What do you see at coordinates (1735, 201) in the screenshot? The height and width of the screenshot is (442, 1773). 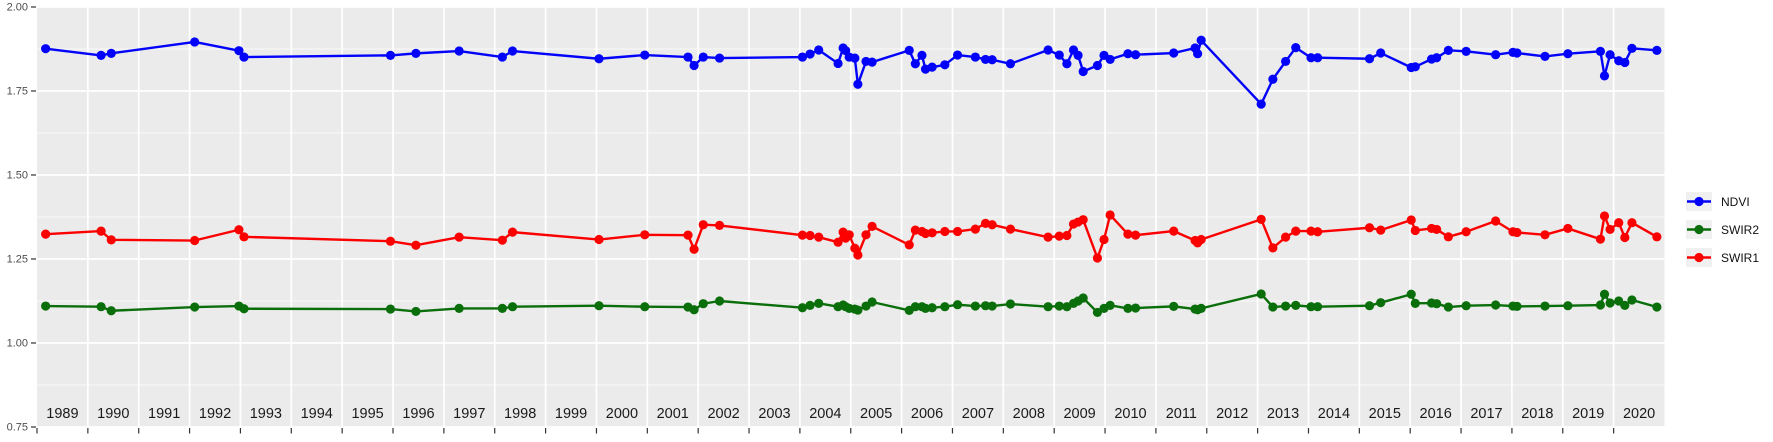 I see `legend-label-ndvi: NDVI` at bounding box center [1735, 201].